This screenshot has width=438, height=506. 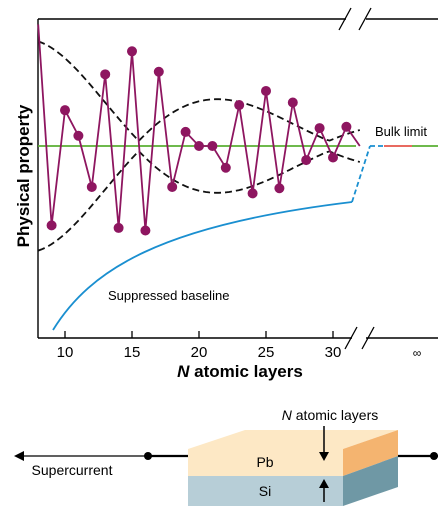 I want to click on y-axis-label: Physical property, so click(x=23, y=175).